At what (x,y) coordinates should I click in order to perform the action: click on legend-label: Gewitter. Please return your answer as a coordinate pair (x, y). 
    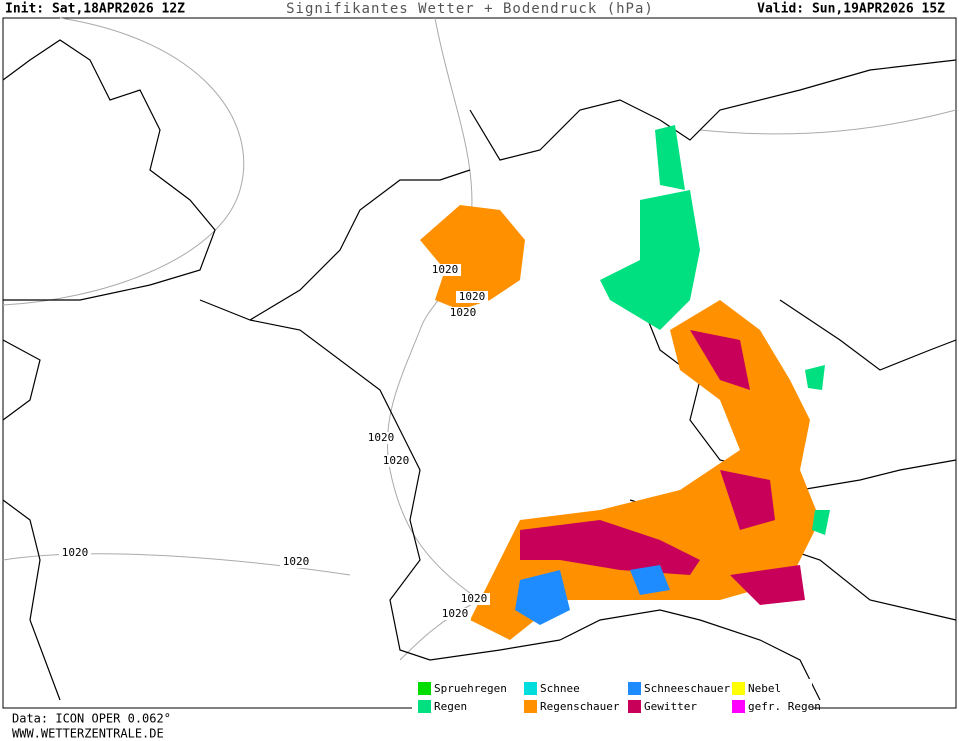
    Looking at the image, I should click on (670, 706).